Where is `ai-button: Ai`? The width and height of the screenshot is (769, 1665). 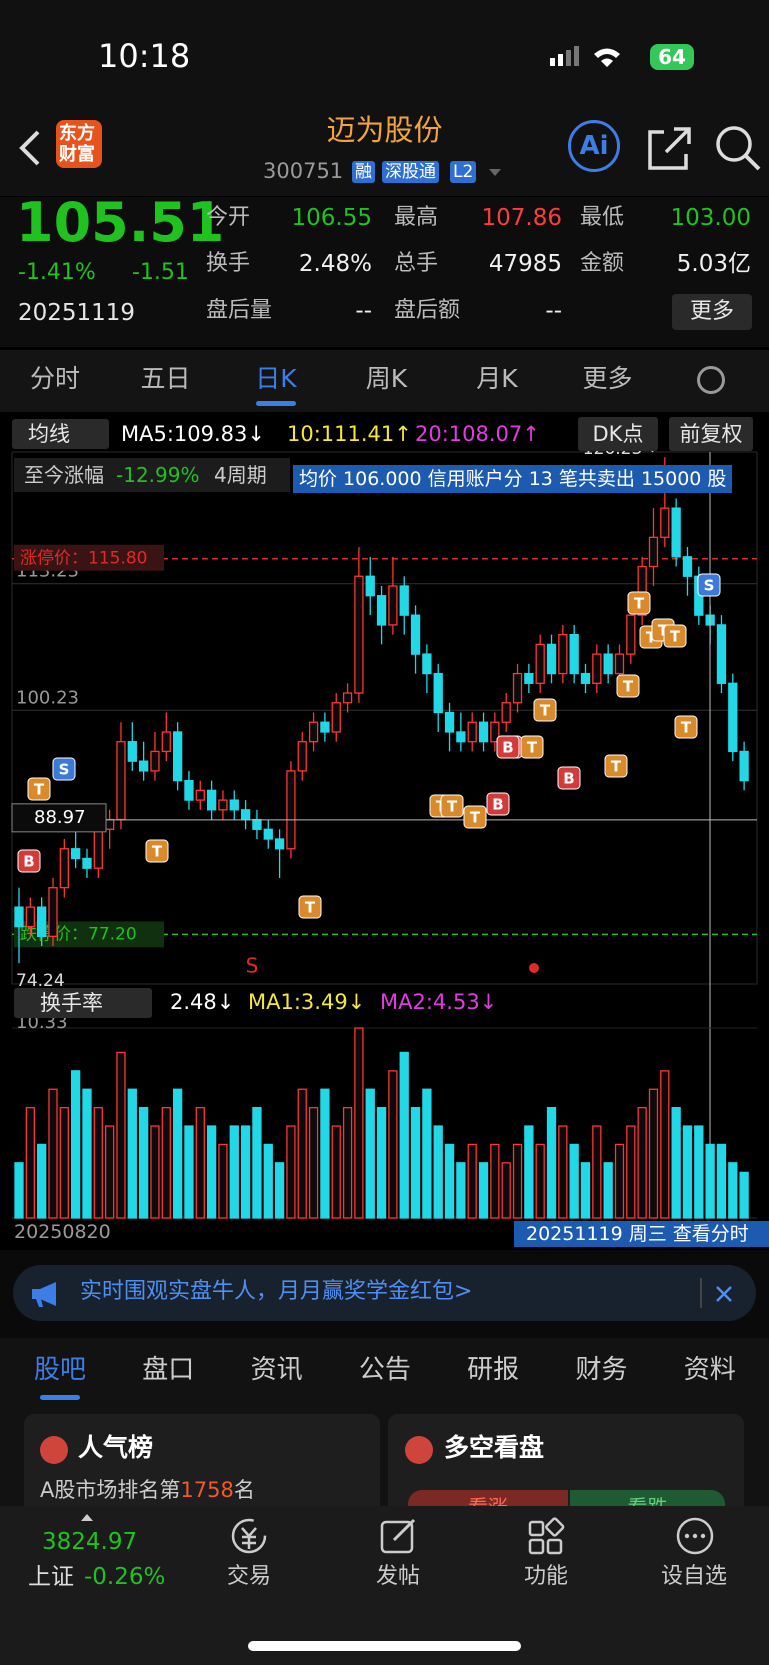 ai-button: Ai is located at coordinates (594, 146).